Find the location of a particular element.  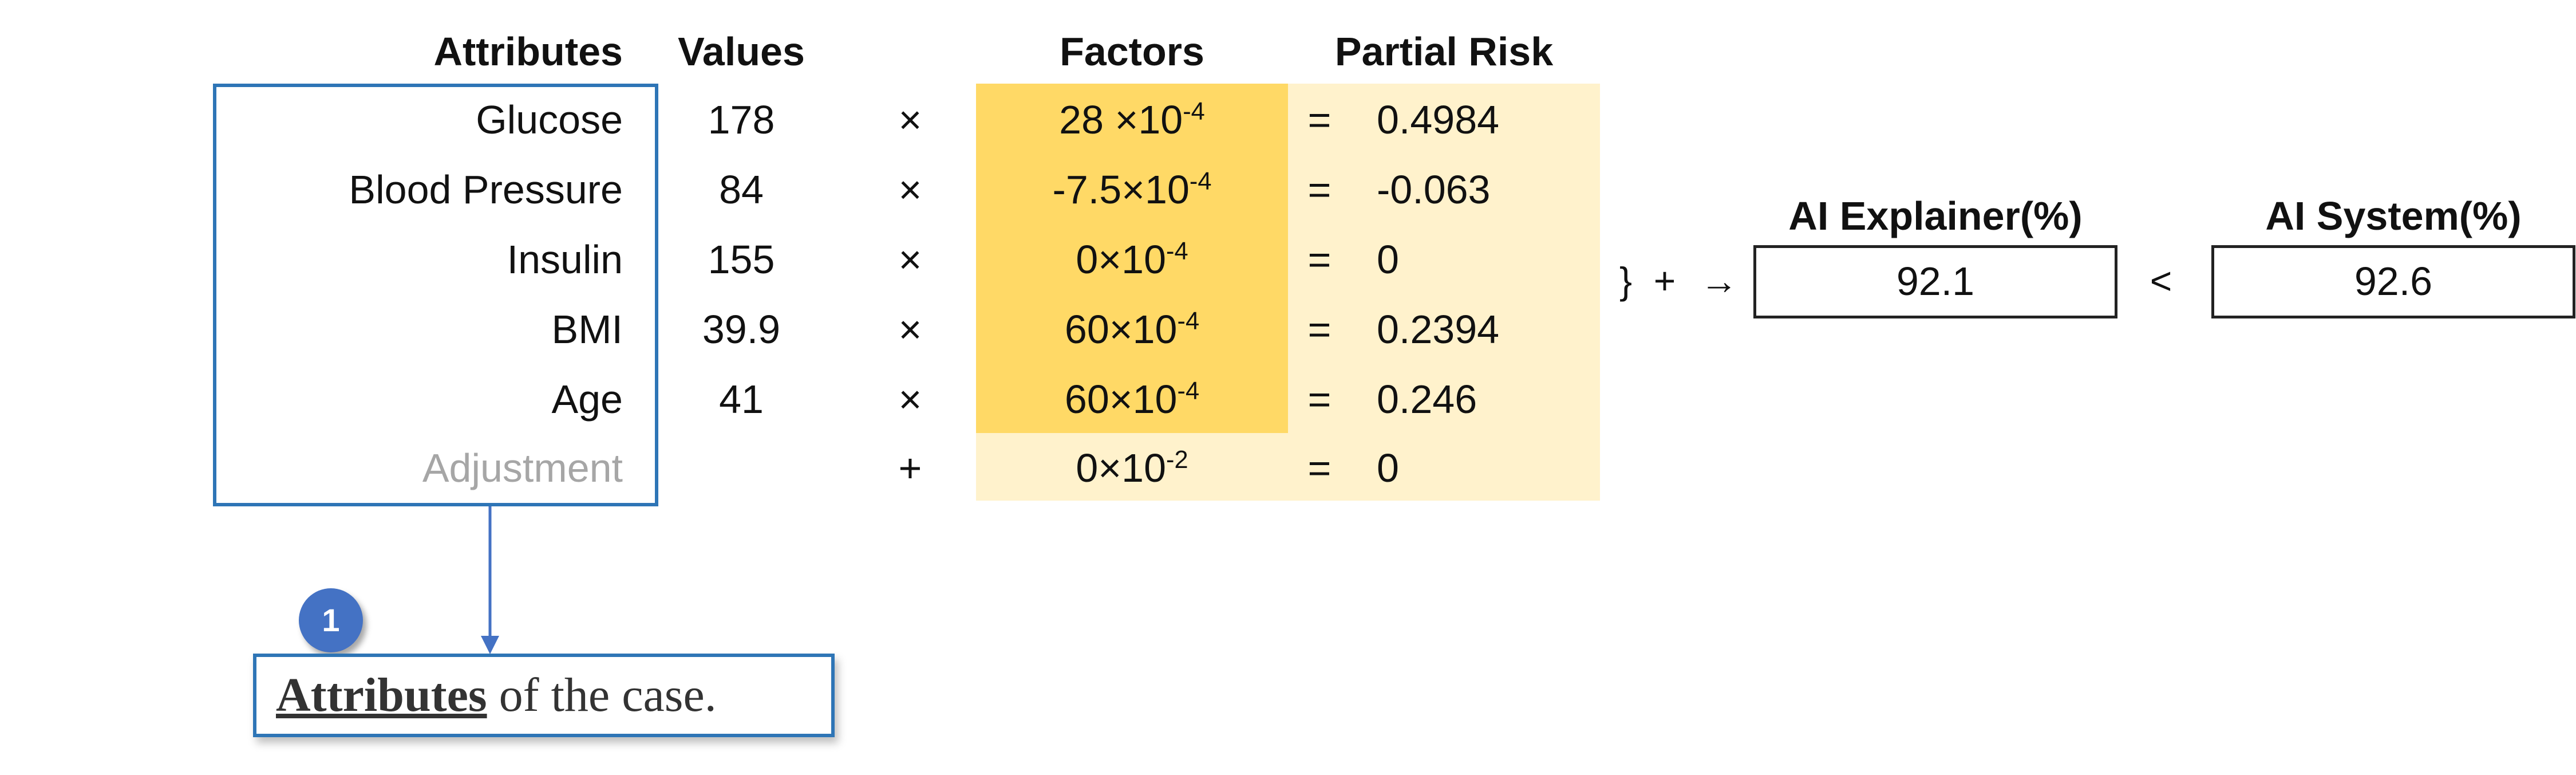

attribute-label: Insulin is located at coordinates (565, 259).